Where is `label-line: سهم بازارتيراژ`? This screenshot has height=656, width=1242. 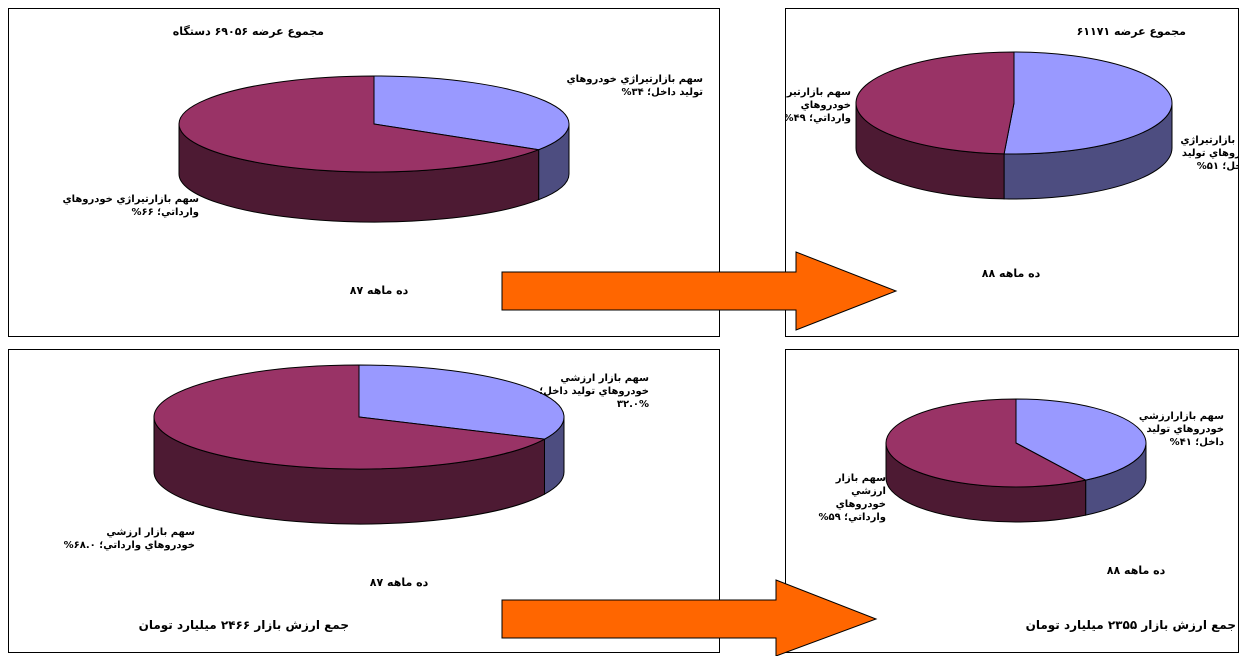 label-line: سهم بازارتيراژ is located at coordinates (818, 92).